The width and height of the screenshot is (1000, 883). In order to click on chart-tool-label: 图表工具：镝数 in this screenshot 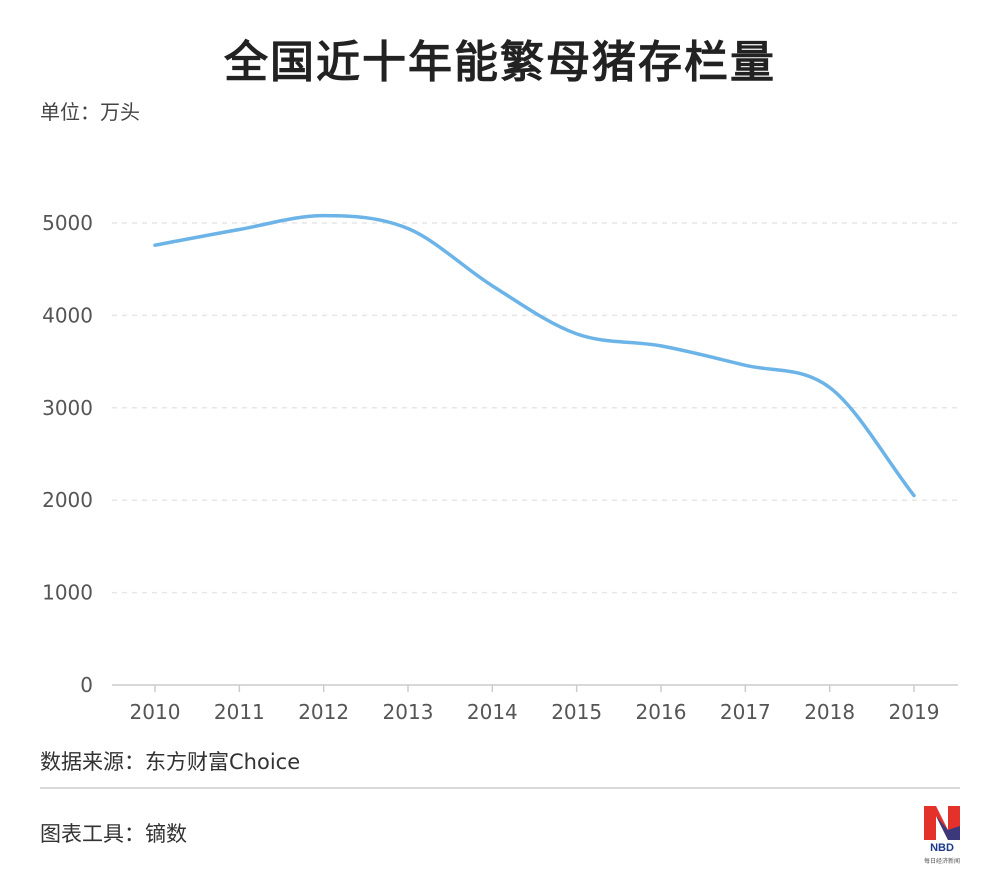, I will do `click(113, 834)`.